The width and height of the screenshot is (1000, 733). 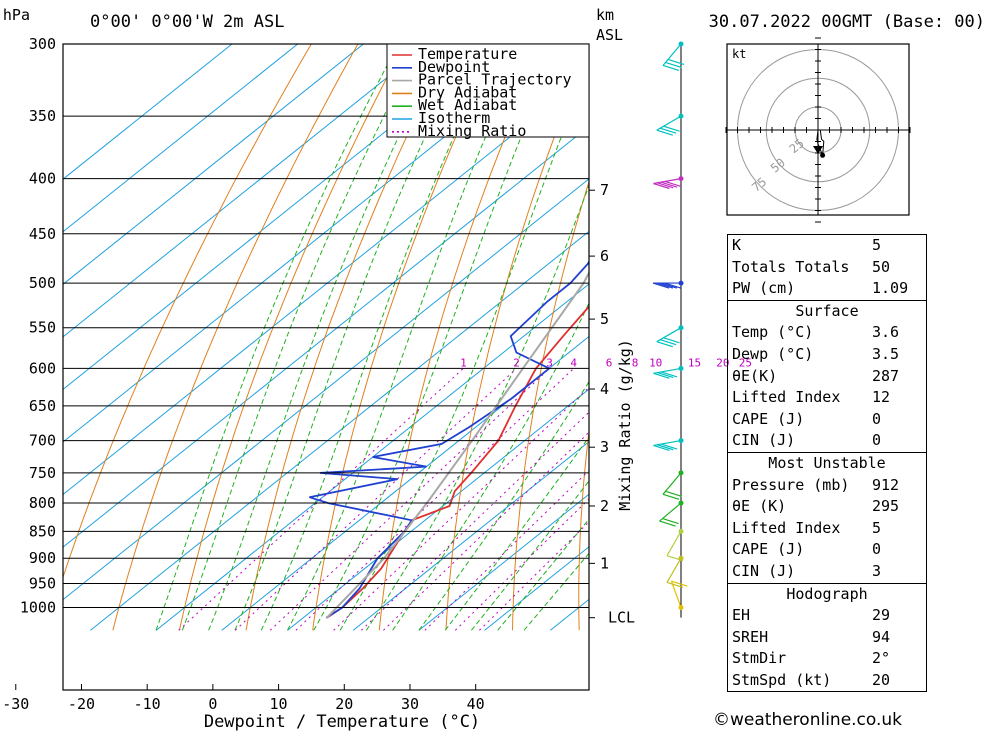 What do you see at coordinates (827, 572) in the screenshot?
I see `most-unstable-row: CIN (J) 3` at bounding box center [827, 572].